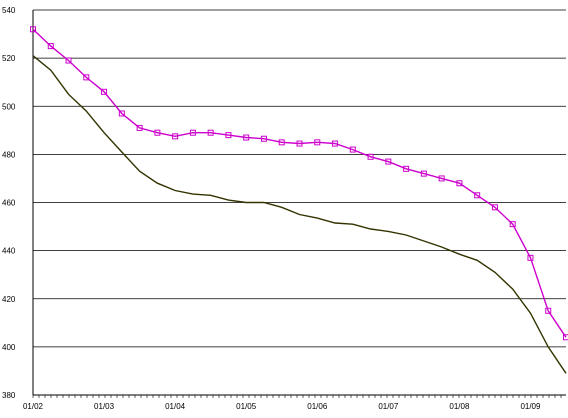  What do you see at coordinates (9, 395) in the screenshot?
I see `y-tick-label: 380` at bounding box center [9, 395].